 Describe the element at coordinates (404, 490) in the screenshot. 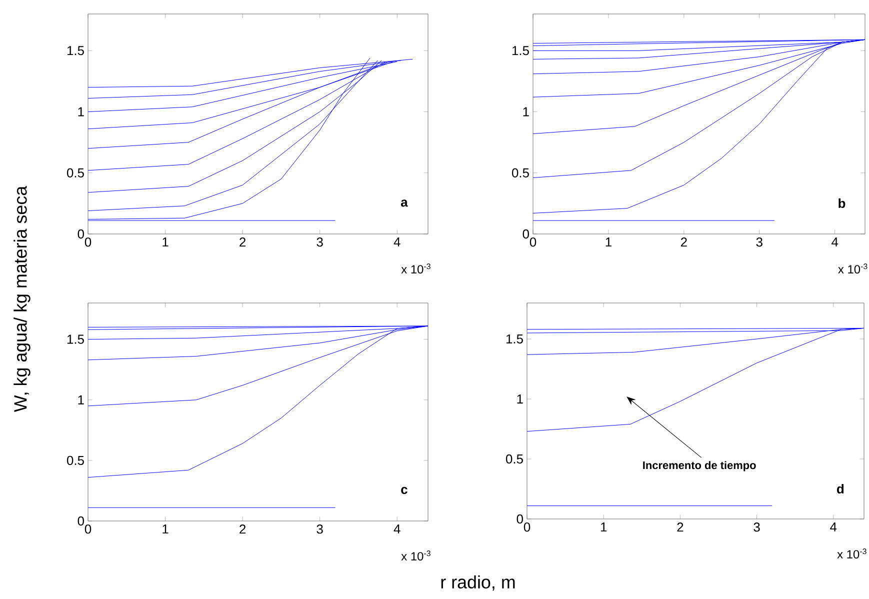

I see `annotation: c` at that location.